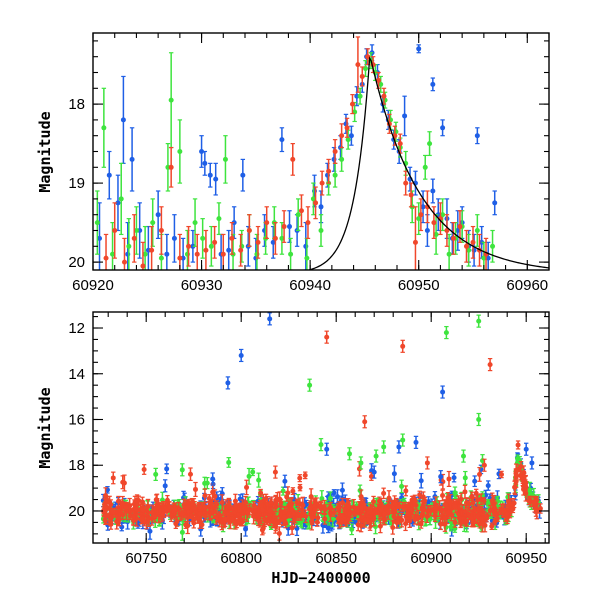 This screenshot has width=600, height=600. What do you see at coordinates (202, 285) in the screenshot?
I see `x-tick-label: 60930` at bounding box center [202, 285].